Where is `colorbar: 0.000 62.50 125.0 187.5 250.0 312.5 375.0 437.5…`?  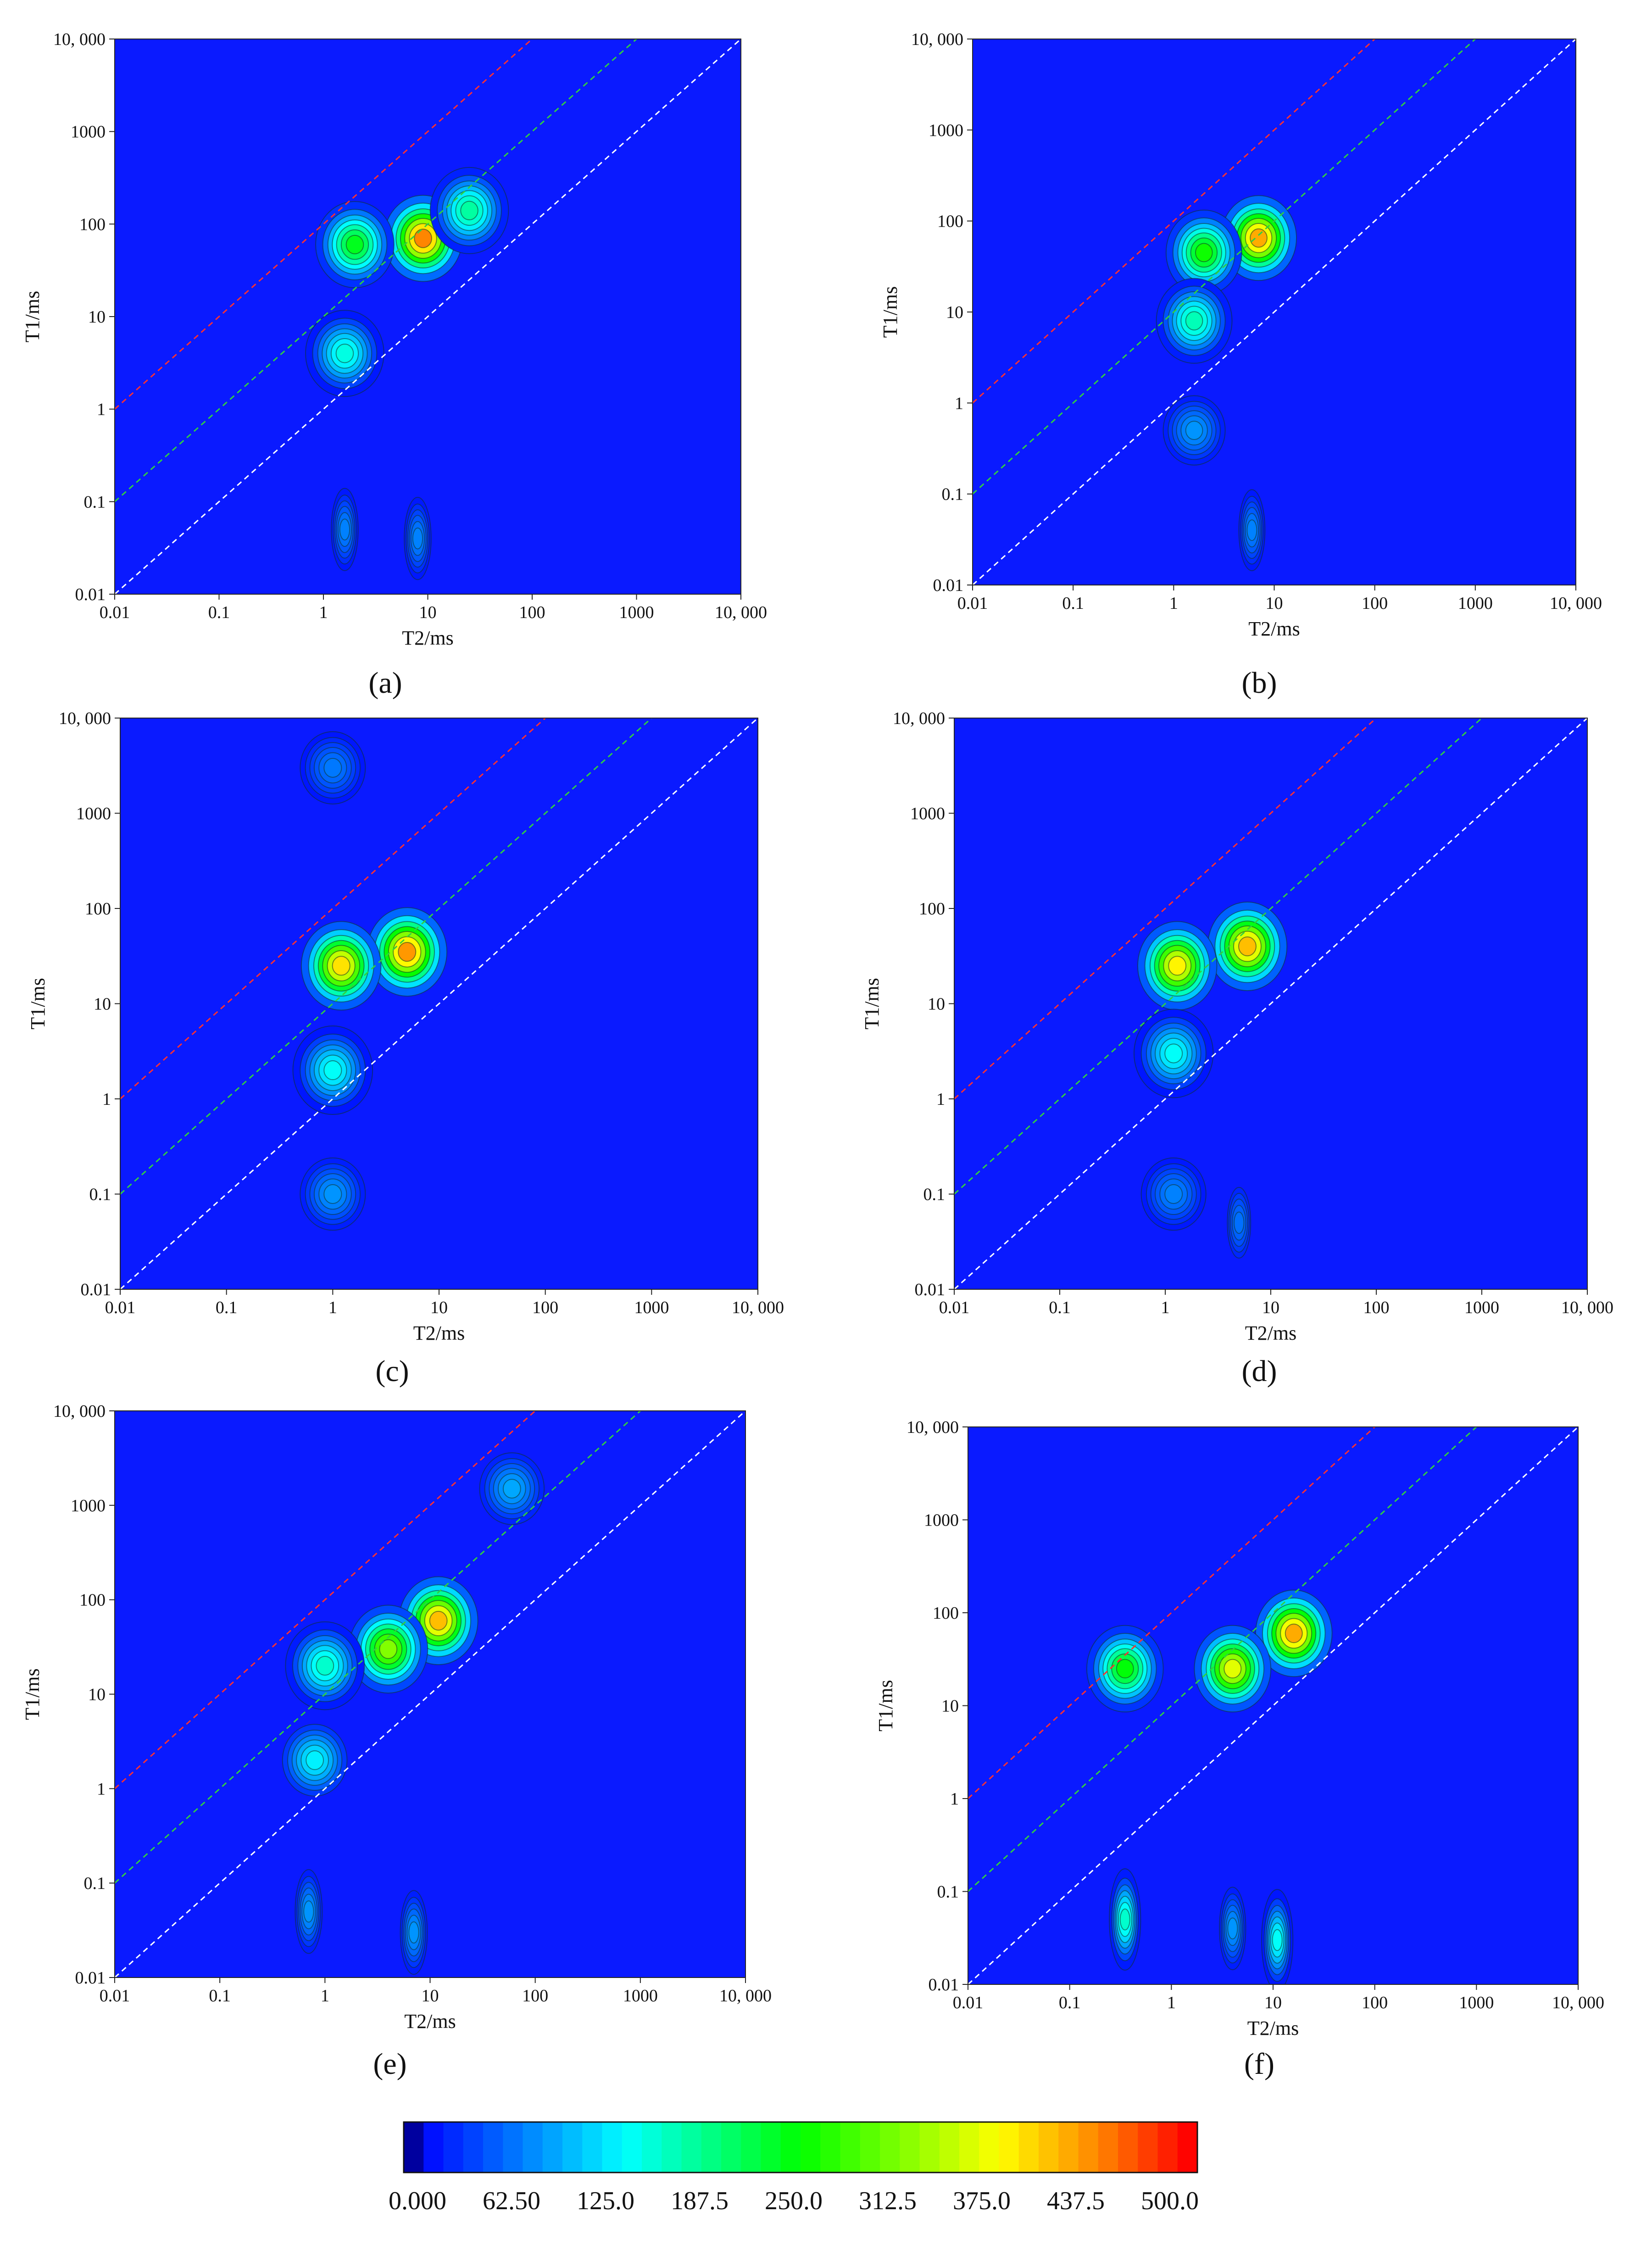
colorbar: 0.000 62.50 125.0 187.5 250.0 312.5 375.0 437.5… is located at coordinates (794, 2168).